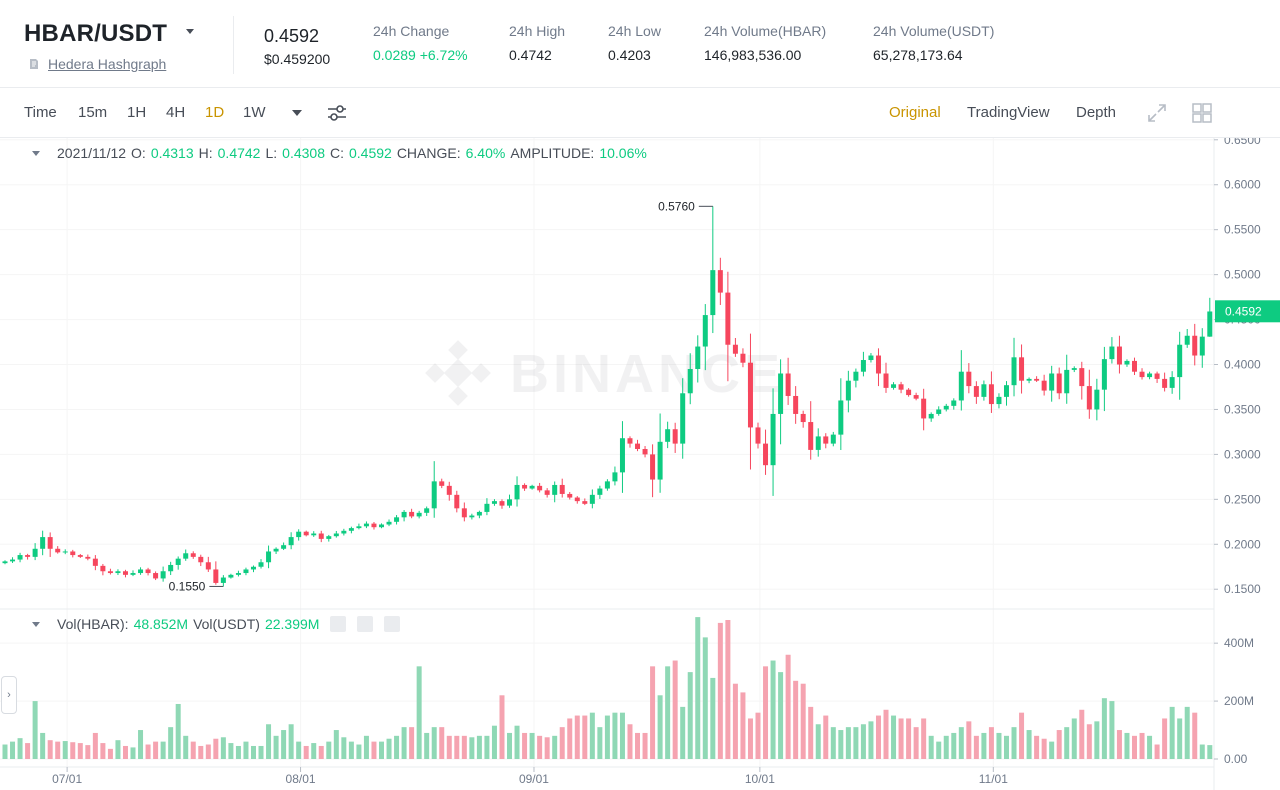 This screenshot has width=1280, height=790. What do you see at coordinates (1236, 759) in the screenshot?
I see `volume-tick-label: 0.00` at bounding box center [1236, 759].